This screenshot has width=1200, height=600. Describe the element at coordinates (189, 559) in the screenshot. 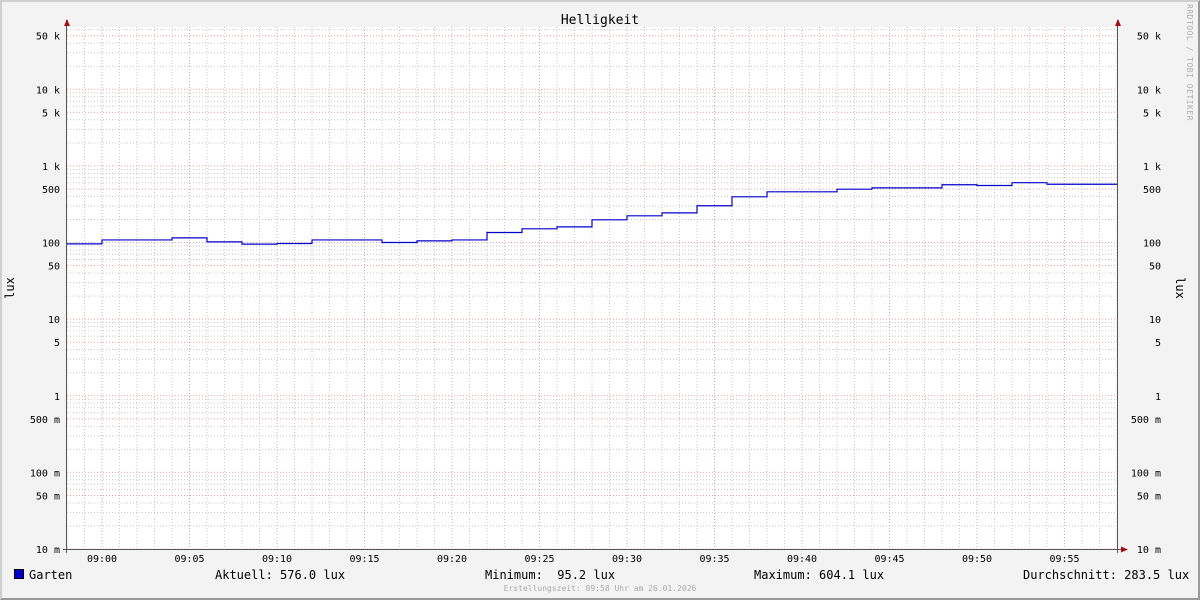

I see `x-tick-label: 09:05` at that location.